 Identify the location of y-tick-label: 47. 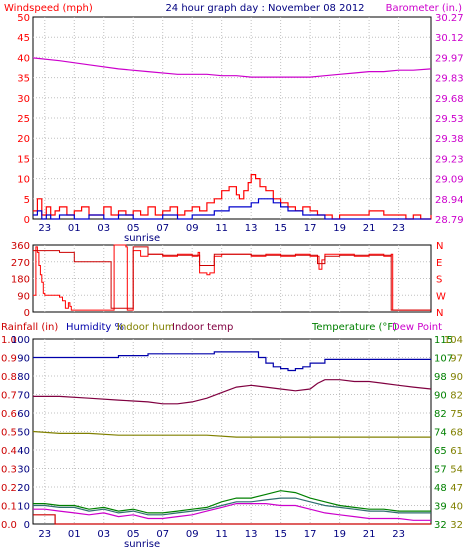
(456, 488).